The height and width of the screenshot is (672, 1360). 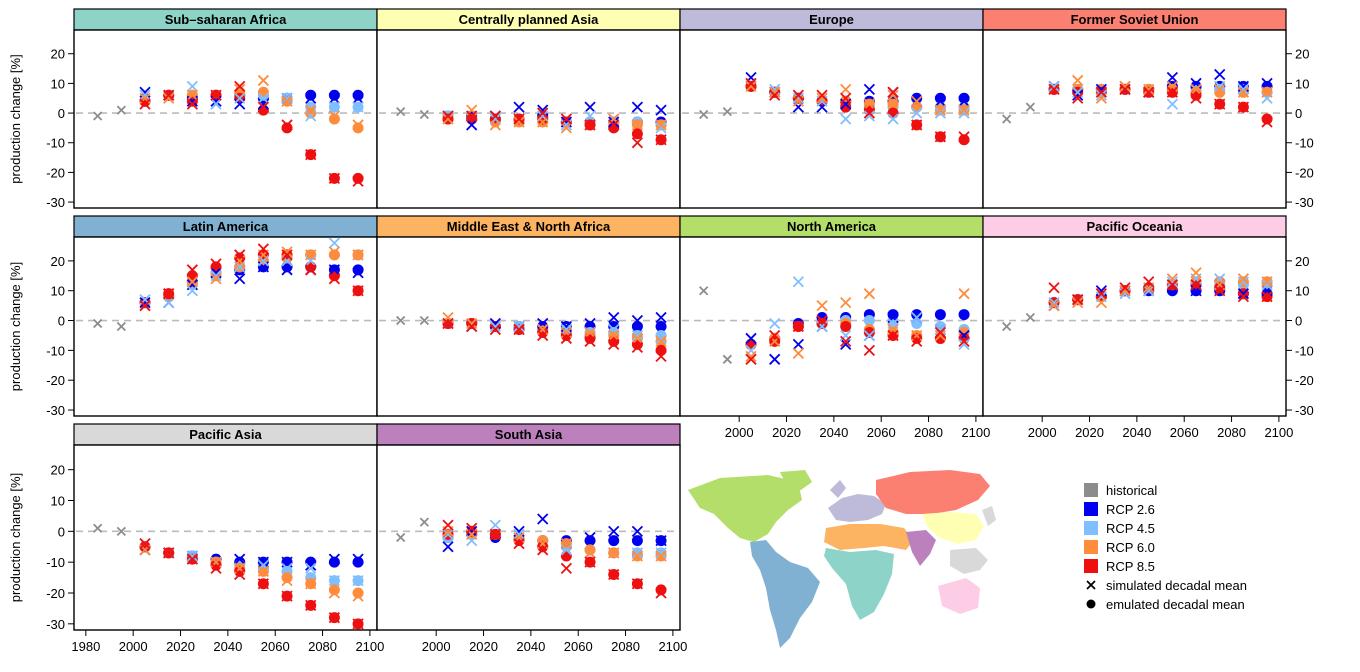 I want to click on x-tick-label: 2000, so click(x=436, y=646).